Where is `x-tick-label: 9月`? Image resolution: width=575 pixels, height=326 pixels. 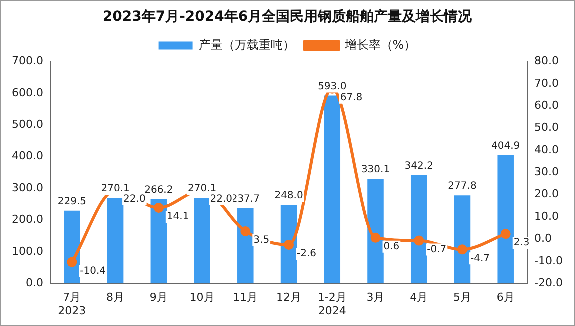
x-tick-label: 9月 is located at coordinates (159, 297).